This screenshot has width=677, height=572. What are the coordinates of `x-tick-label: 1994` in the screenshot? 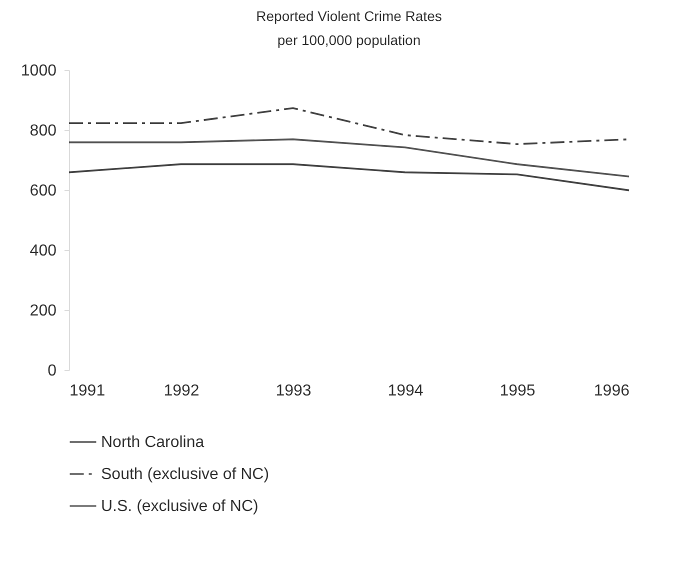 It's located at (406, 391).